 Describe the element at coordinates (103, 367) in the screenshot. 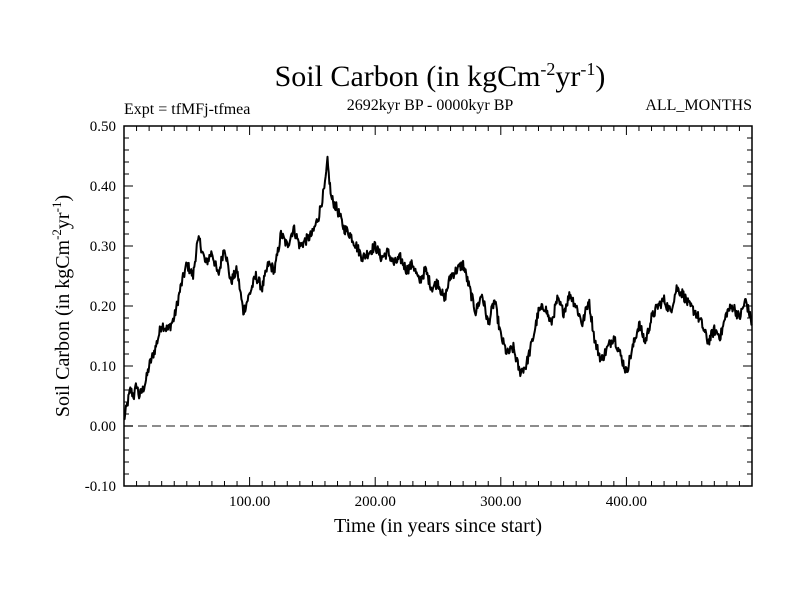

I see `y-tick-label: 0.10` at that location.